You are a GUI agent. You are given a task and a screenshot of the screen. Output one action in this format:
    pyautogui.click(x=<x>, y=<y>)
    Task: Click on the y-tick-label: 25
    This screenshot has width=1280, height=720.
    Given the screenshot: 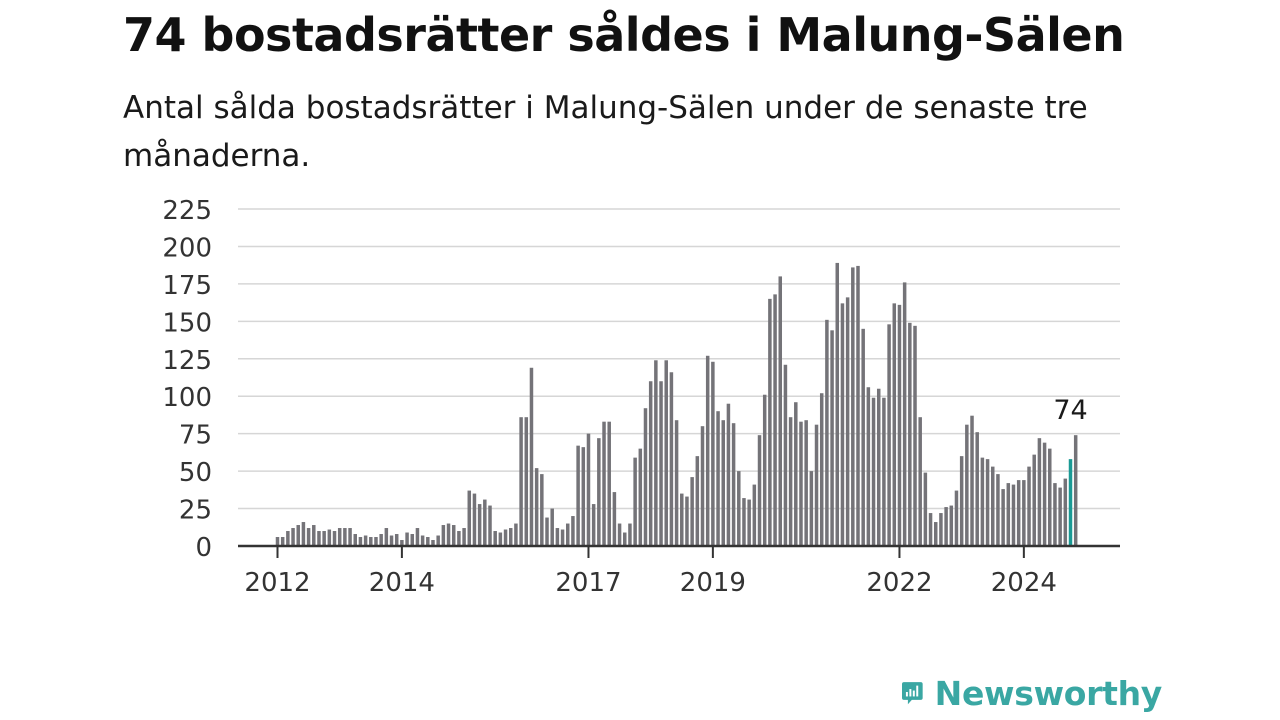 What is the action you would take?
    pyautogui.click(x=195, y=511)
    